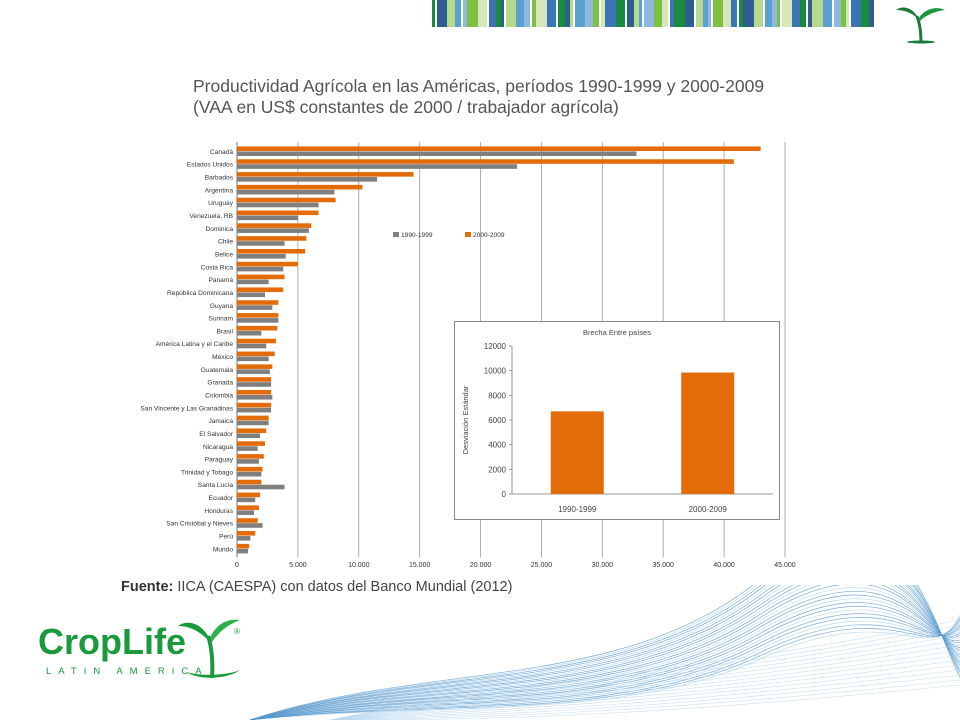 The height and width of the screenshot is (720, 960). Describe the element at coordinates (220, 229) in the screenshot. I see `category-label: Dominica` at that location.